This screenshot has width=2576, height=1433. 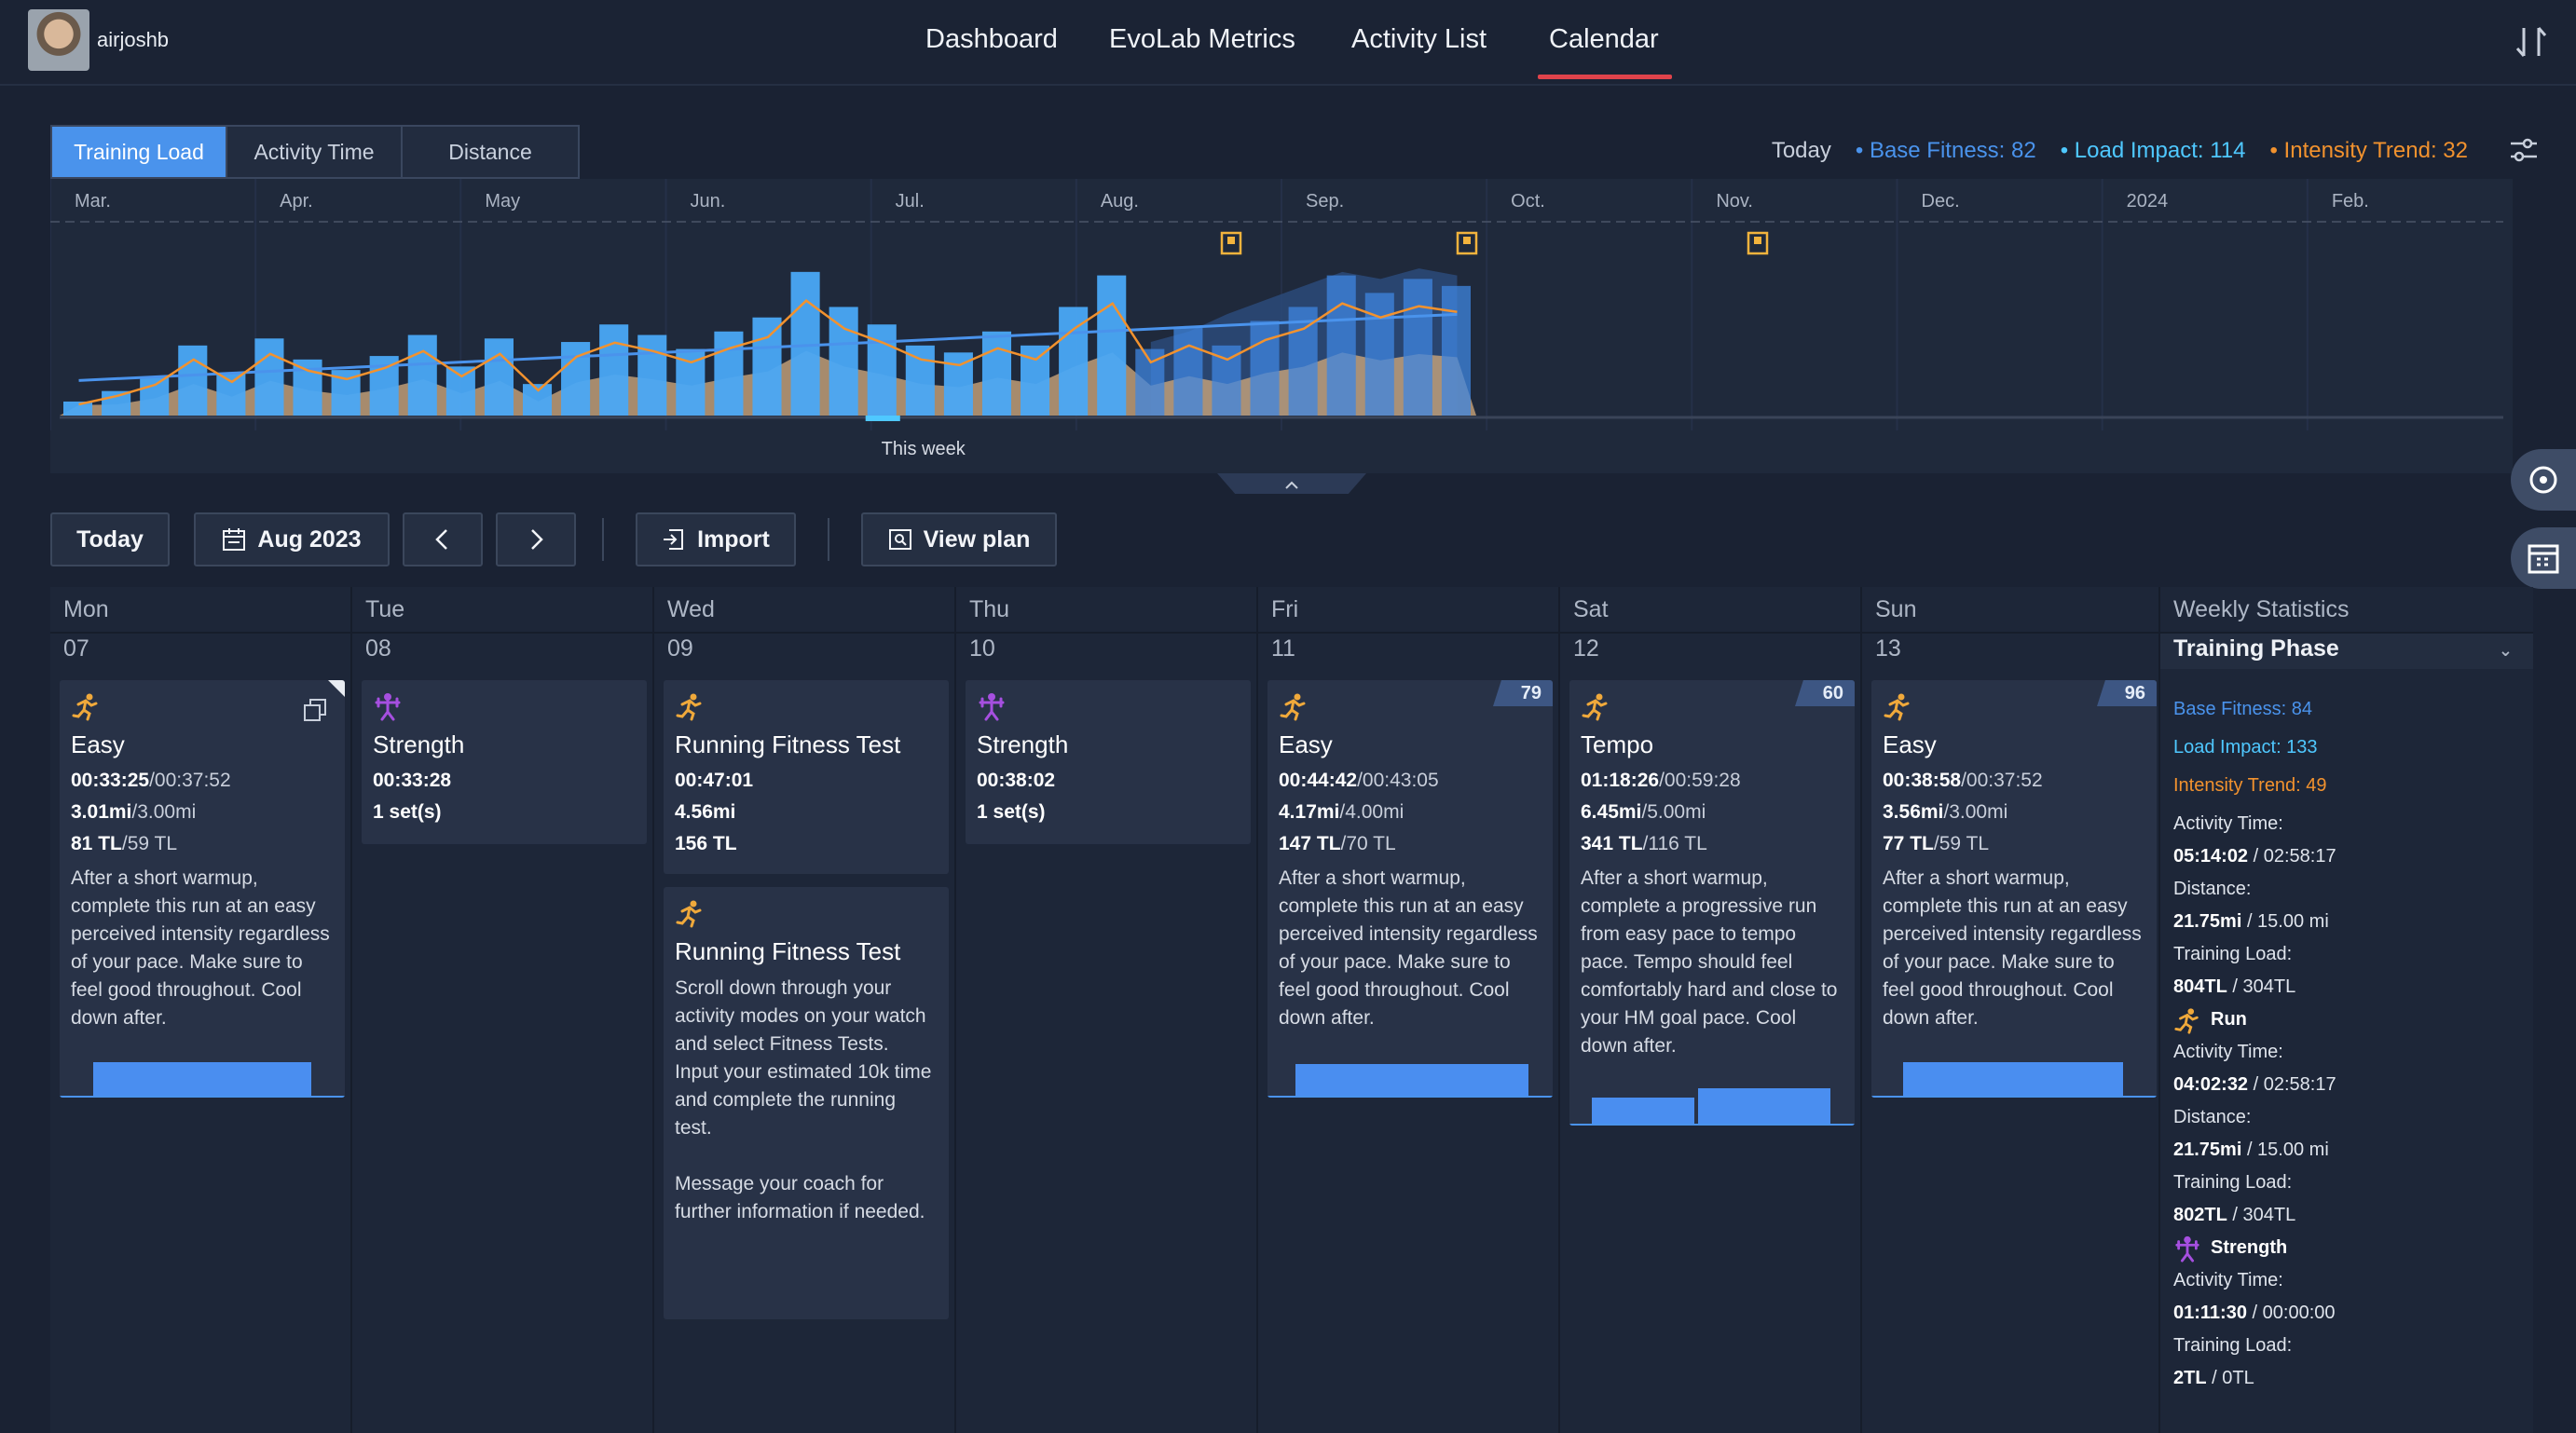 What do you see at coordinates (2531, 42) in the screenshot?
I see `sort-icon` at bounding box center [2531, 42].